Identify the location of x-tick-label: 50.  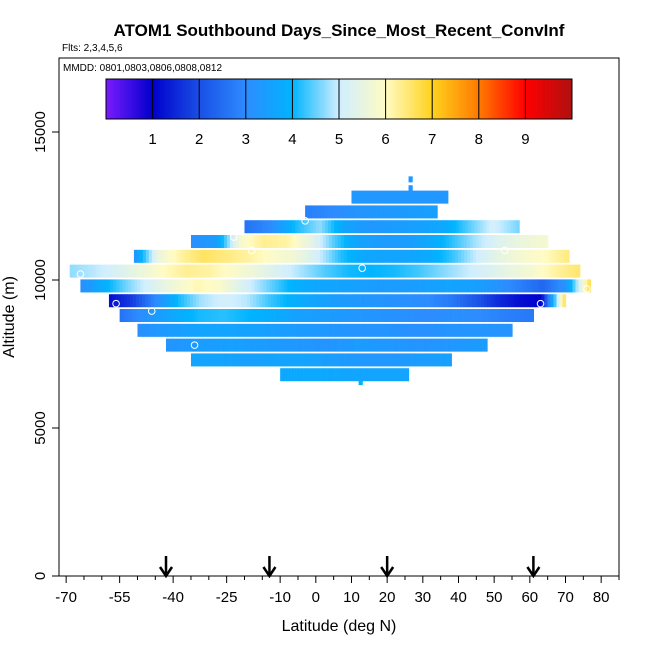
(494, 597).